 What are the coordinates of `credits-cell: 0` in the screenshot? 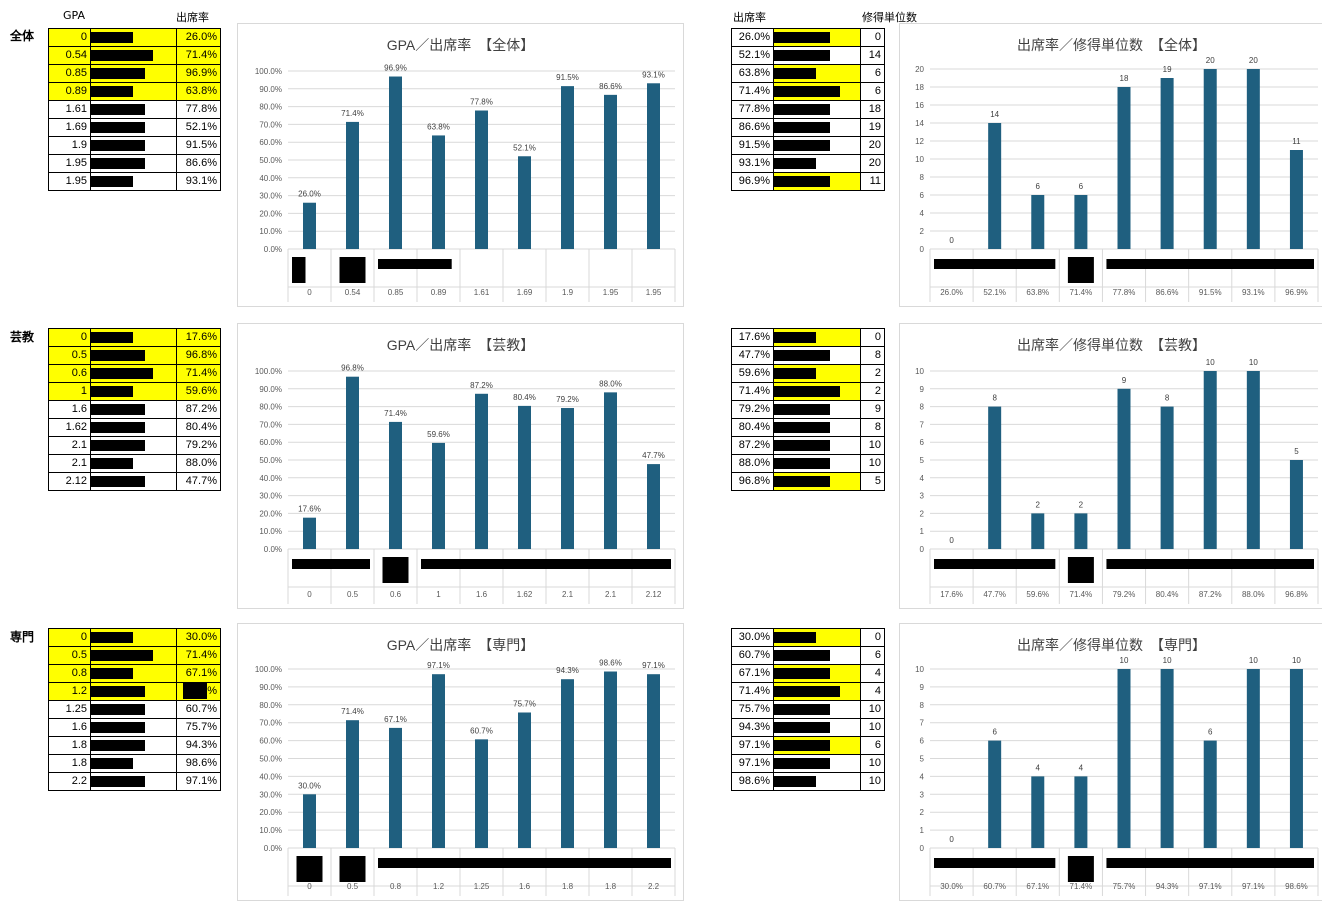 It's located at (872, 637).